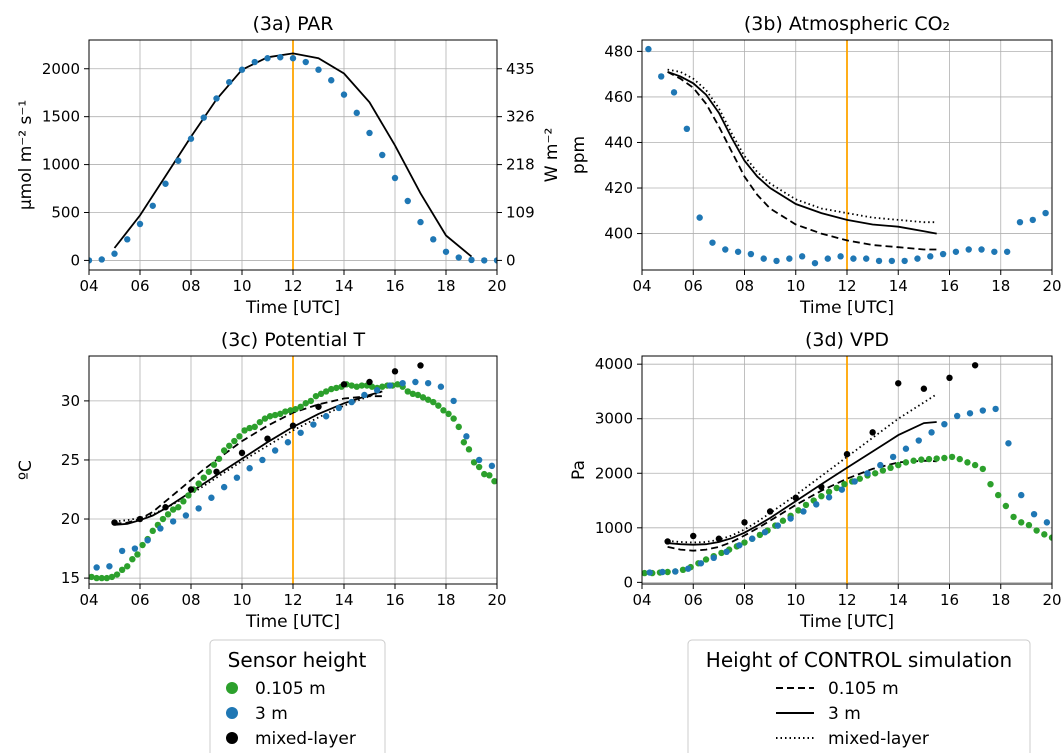 The height and width of the screenshot is (753, 1062). What do you see at coordinates (802, 483) in the screenshot?
I see `series-line-solid` at bounding box center [802, 483].